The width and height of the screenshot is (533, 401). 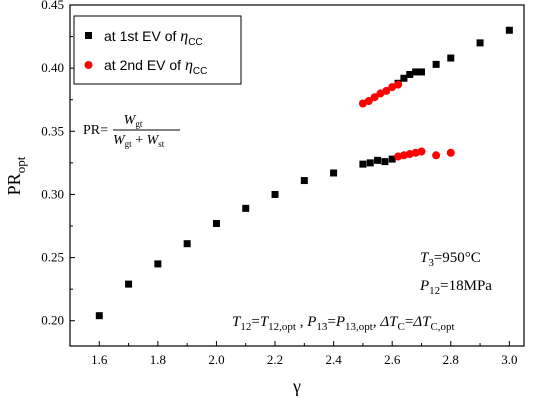 I want to click on x-tick-label: 2.8, so click(x=451, y=359).